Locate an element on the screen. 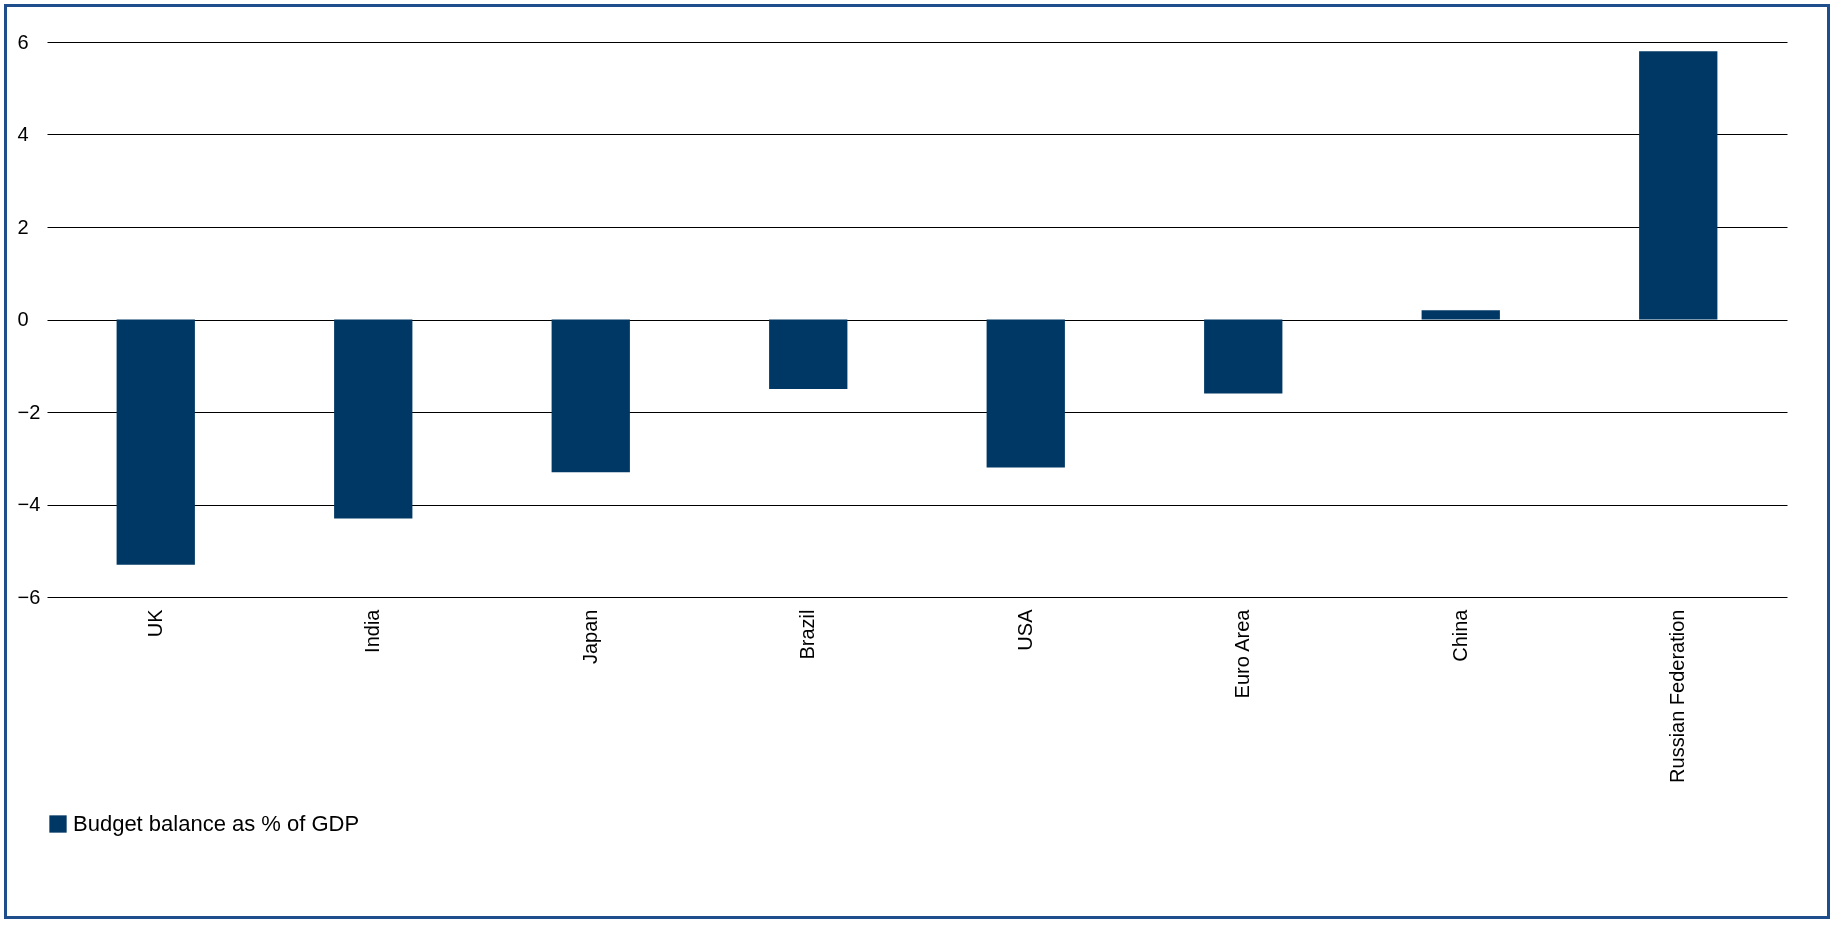  x-tick-label: India is located at coordinates (372, 630).